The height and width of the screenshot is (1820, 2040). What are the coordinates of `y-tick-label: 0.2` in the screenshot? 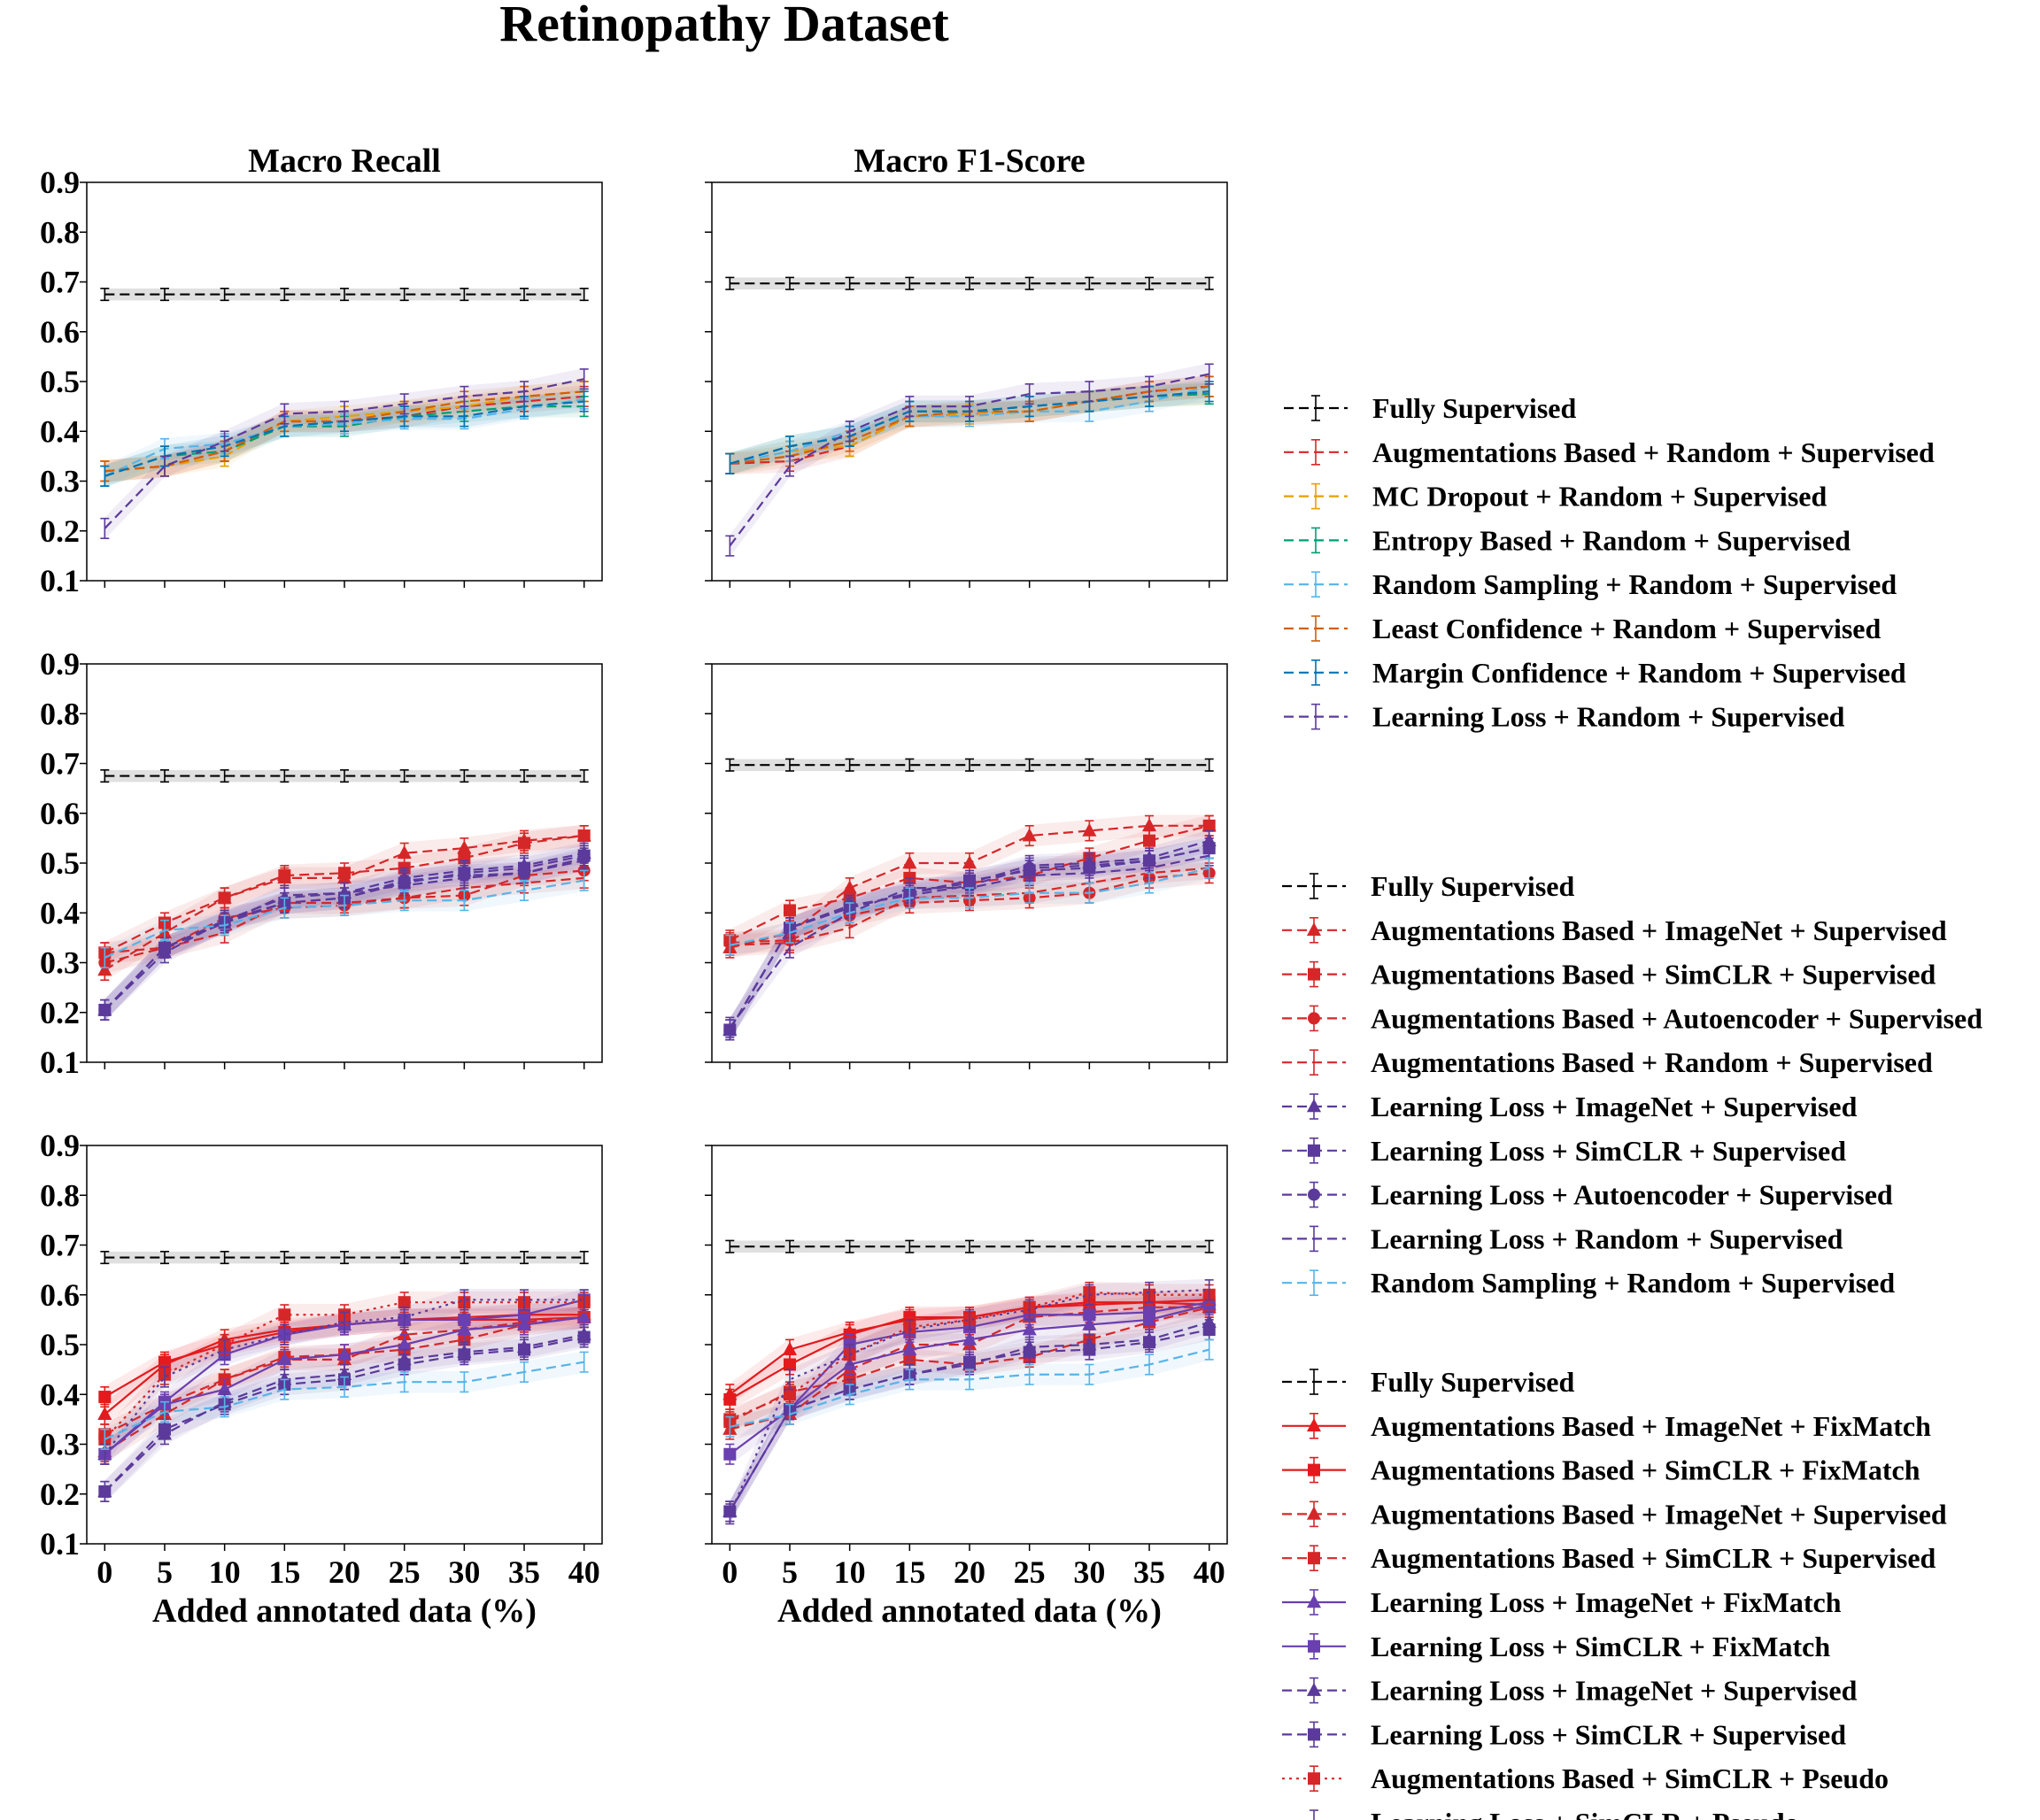 It's located at (60, 1012).